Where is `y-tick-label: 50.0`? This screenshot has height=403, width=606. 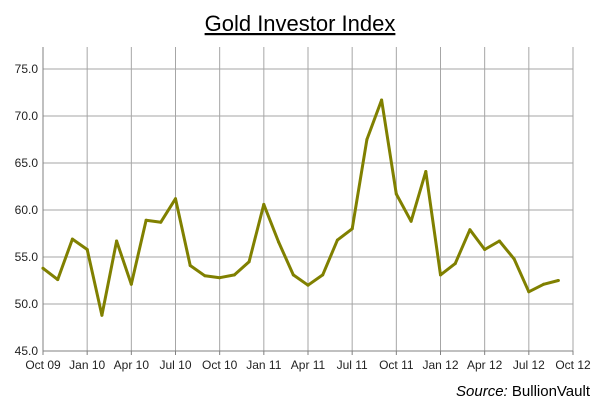
y-tick-label: 50.0 is located at coordinates (27, 304).